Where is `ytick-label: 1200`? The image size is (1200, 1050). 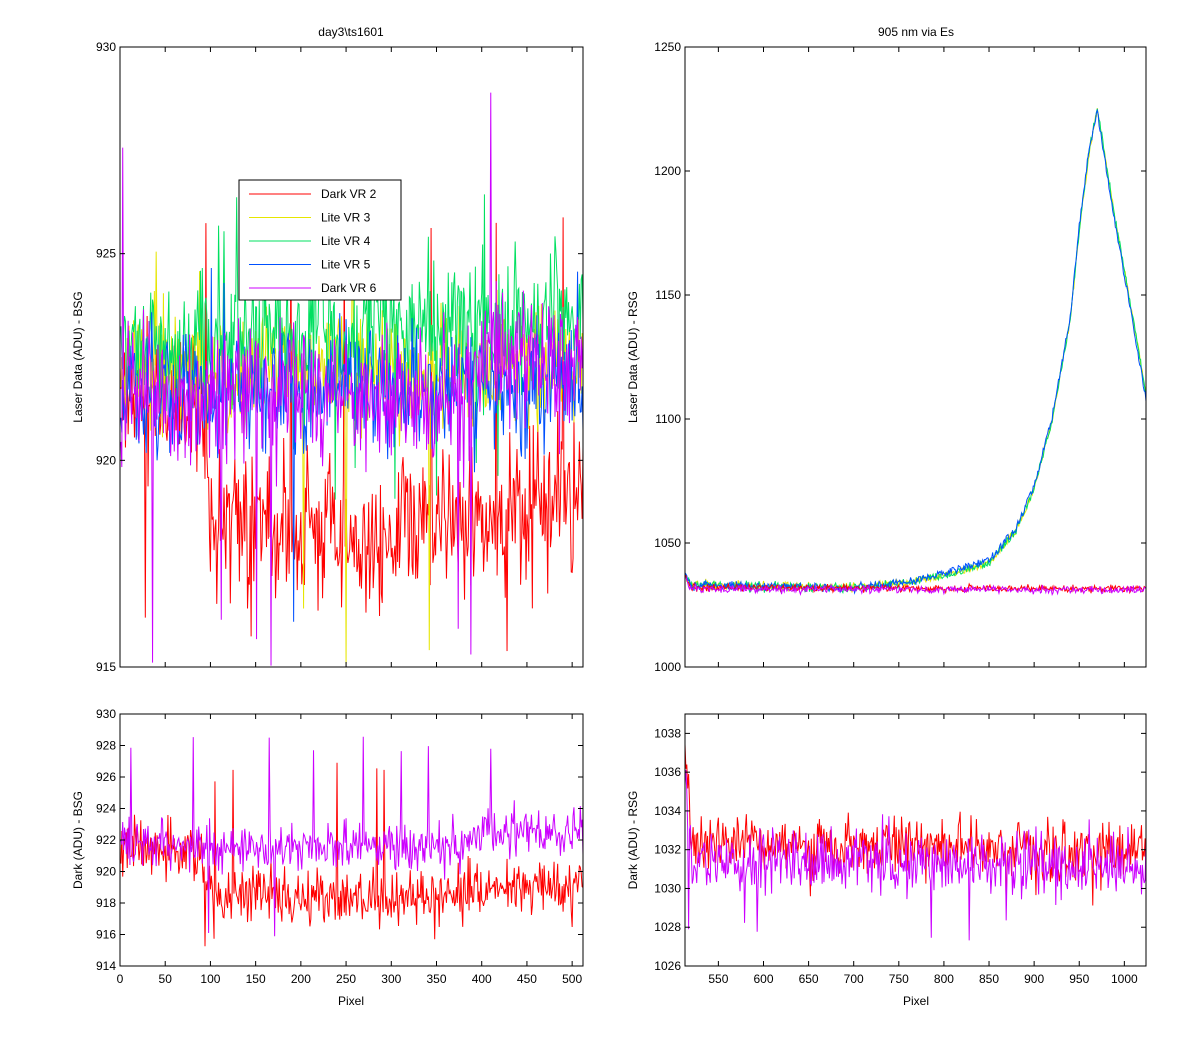
ytick-label: 1200 is located at coordinates (667, 171).